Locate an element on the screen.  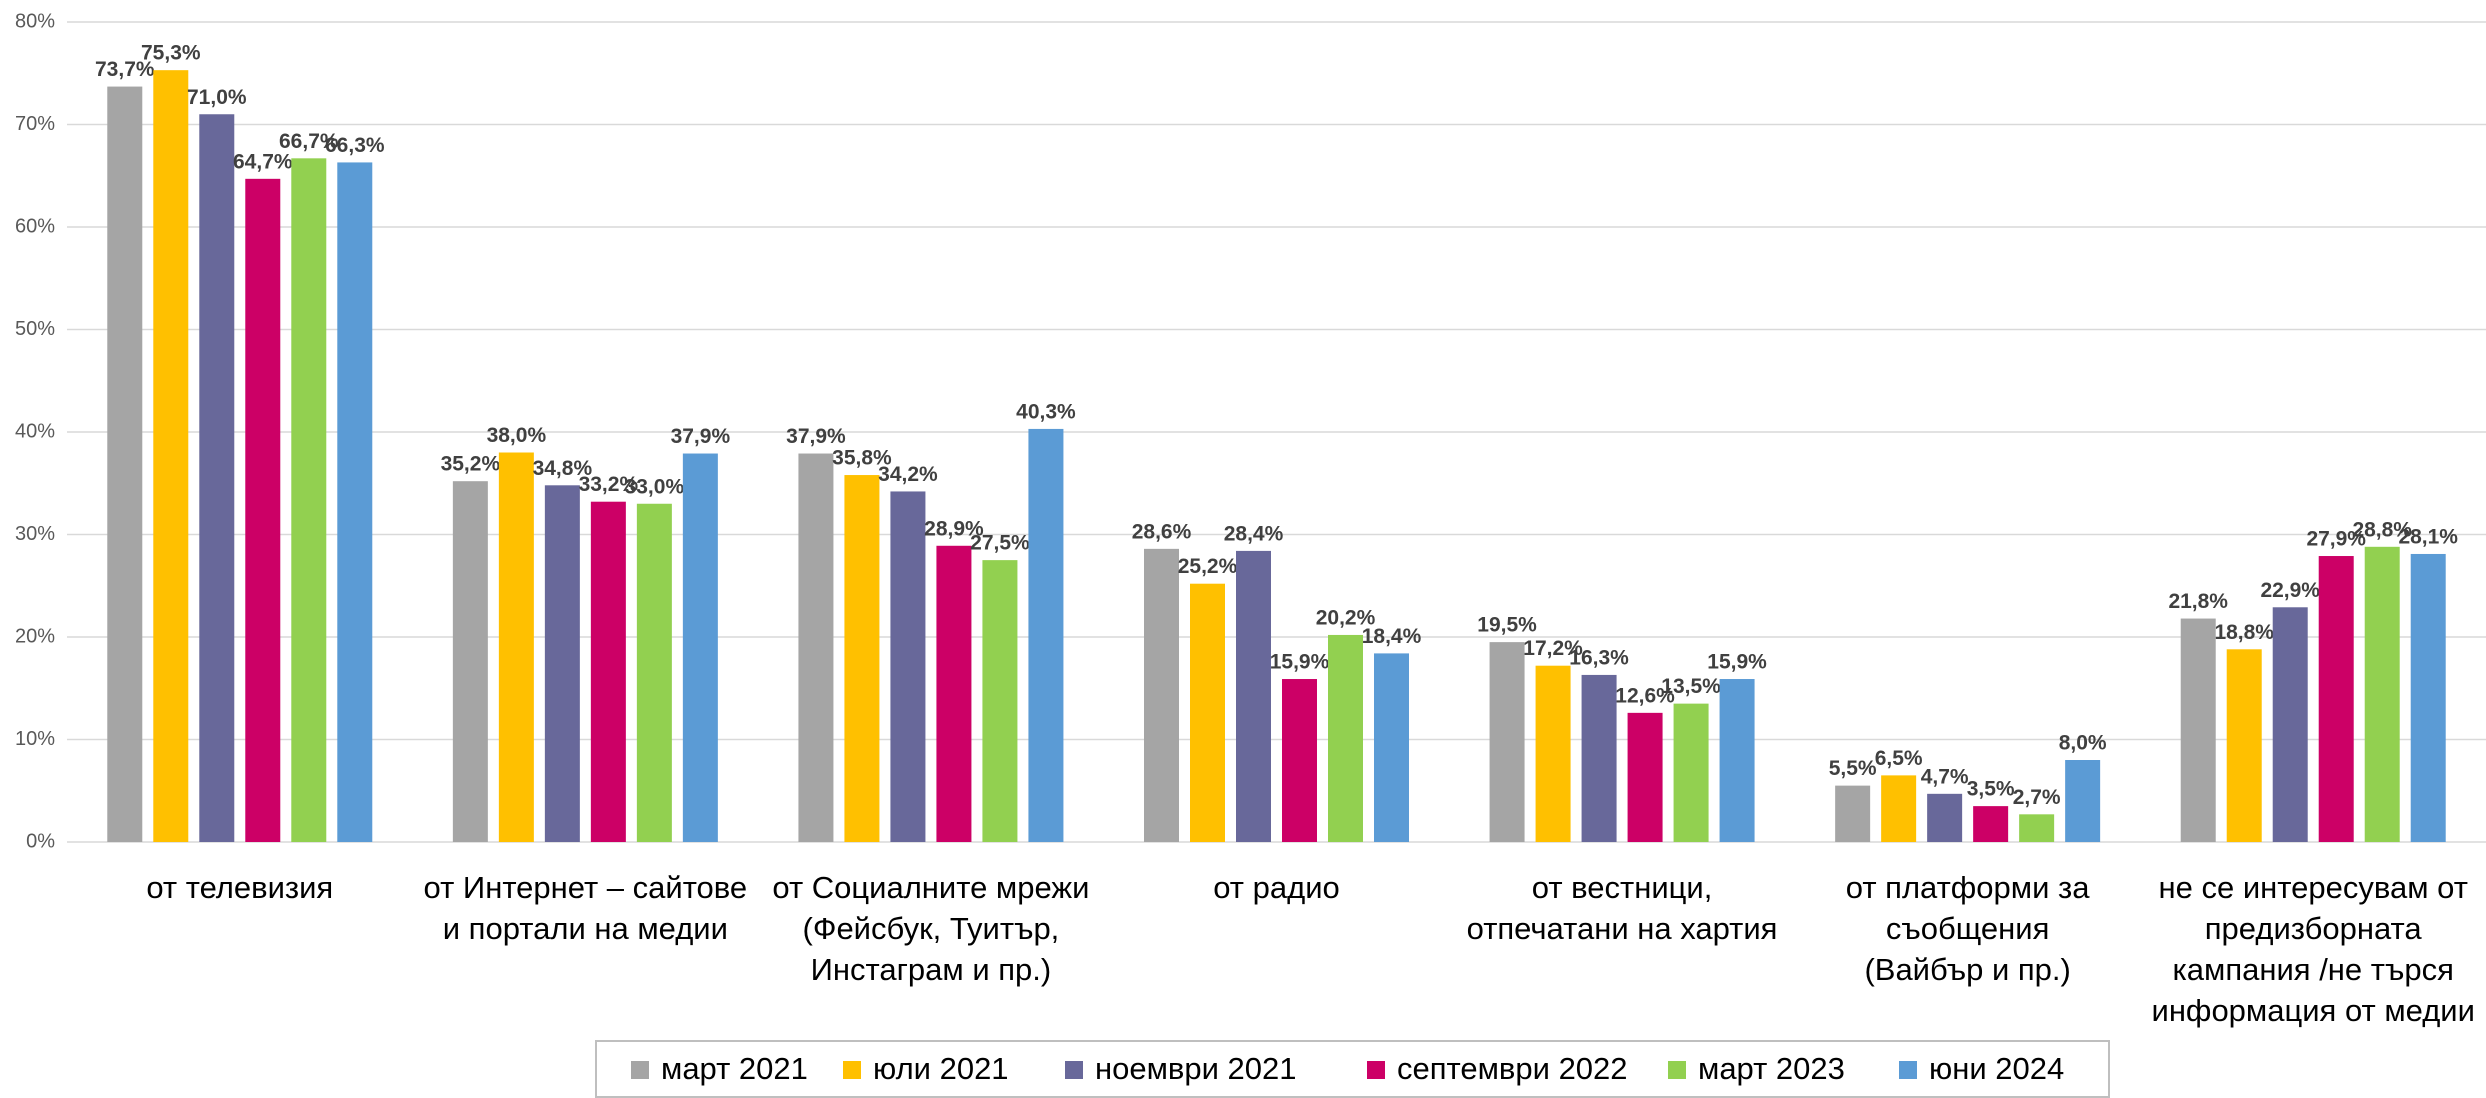
value-label: 28,6% is located at coordinates (1162, 531).